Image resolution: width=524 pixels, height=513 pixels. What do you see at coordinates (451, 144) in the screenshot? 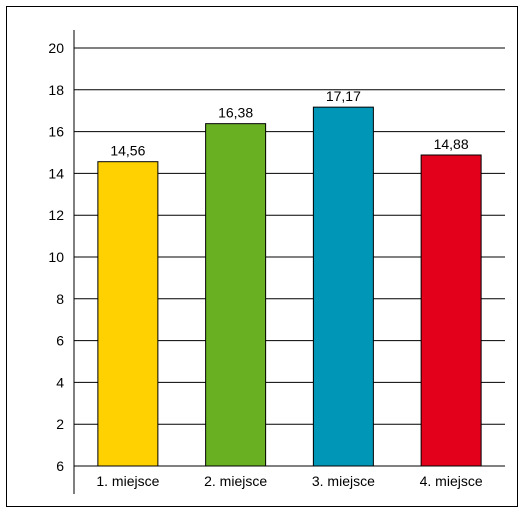
I see `data-label: 14,88` at bounding box center [451, 144].